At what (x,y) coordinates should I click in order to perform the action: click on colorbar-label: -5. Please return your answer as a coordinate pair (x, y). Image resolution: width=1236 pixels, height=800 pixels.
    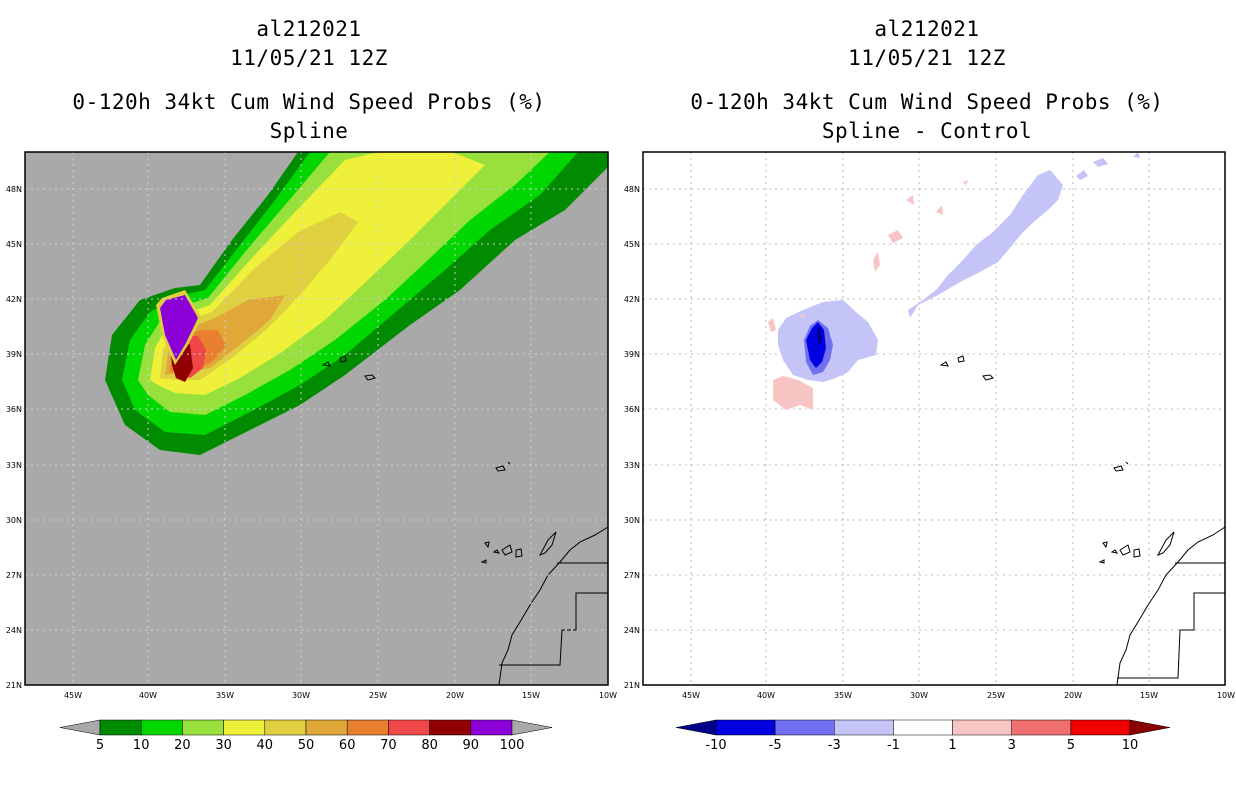
    Looking at the image, I should click on (775, 745).